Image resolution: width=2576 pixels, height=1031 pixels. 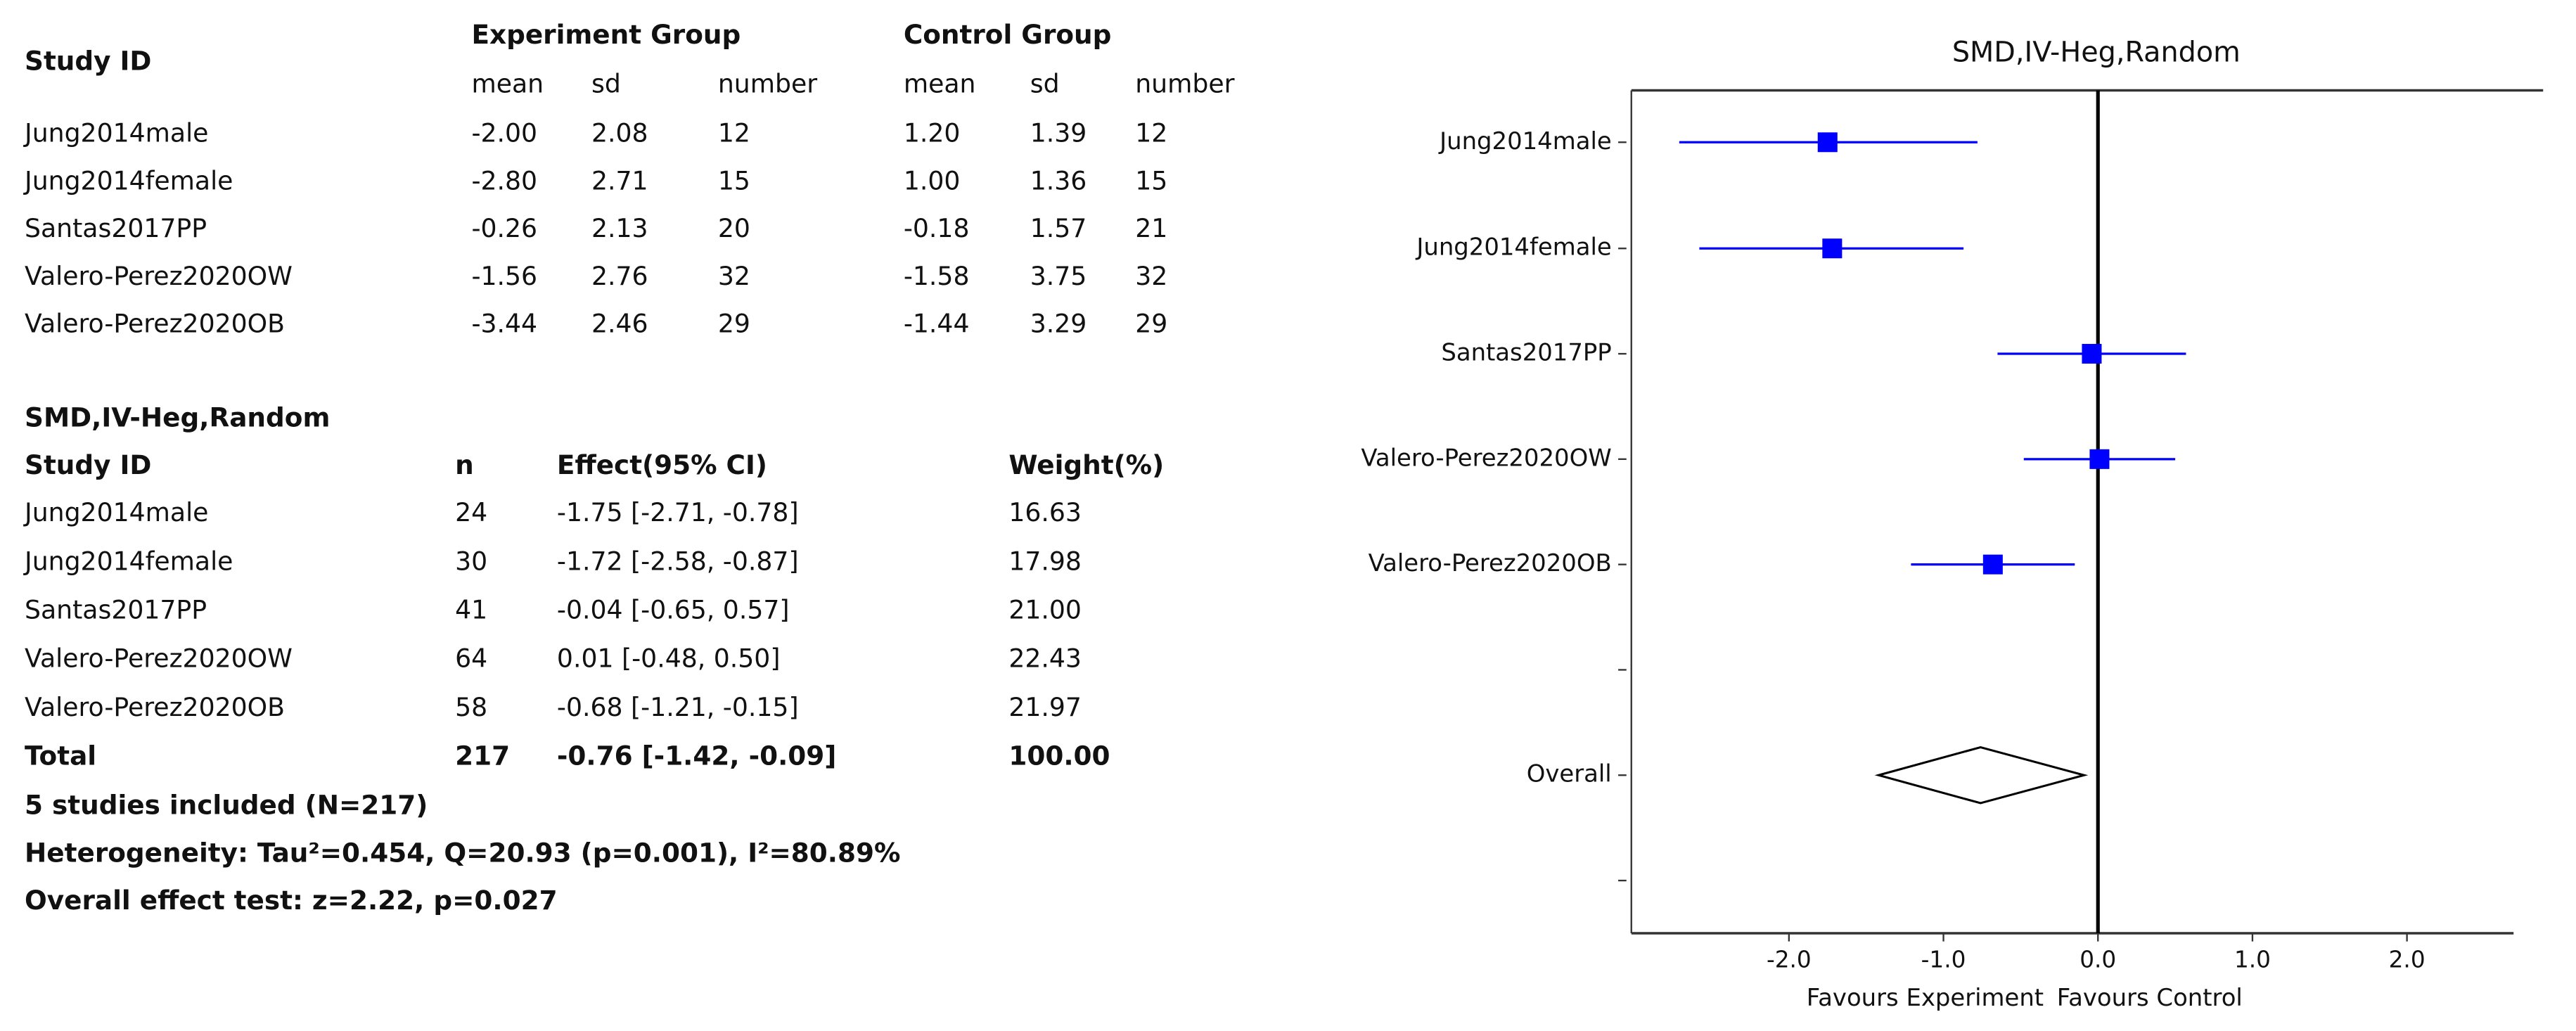 What do you see at coordinates (619, 276) in the screenshot?
I see `table-cell: 2.76` at bounding box center [619, 276].